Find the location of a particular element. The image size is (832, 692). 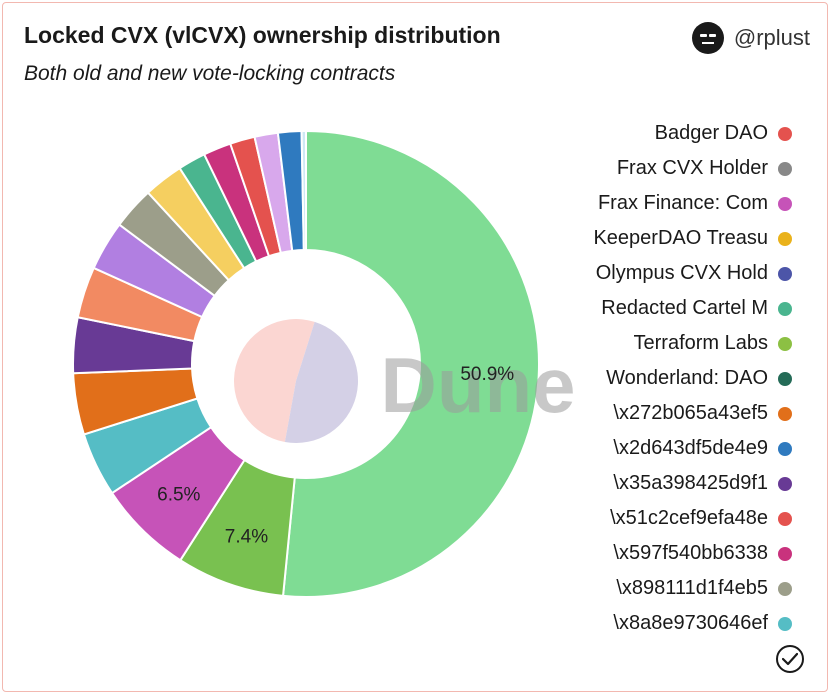

legend-item: \x8a8e9730646ef is located at coordinates (676, 623).